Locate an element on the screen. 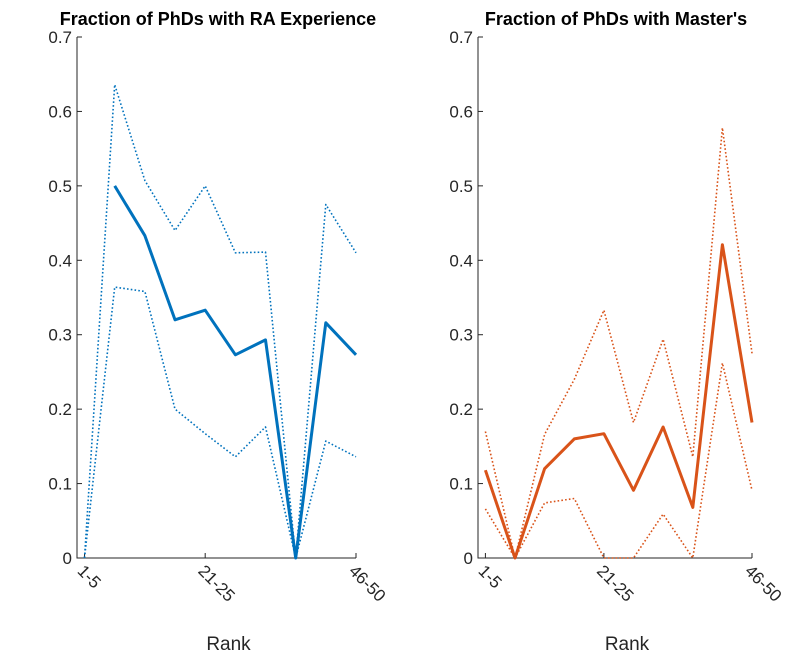 The height and width of the screenshot is (658, 787). chart-title: Fraction of PhDs with Master's is located at coordinates (616, 19).